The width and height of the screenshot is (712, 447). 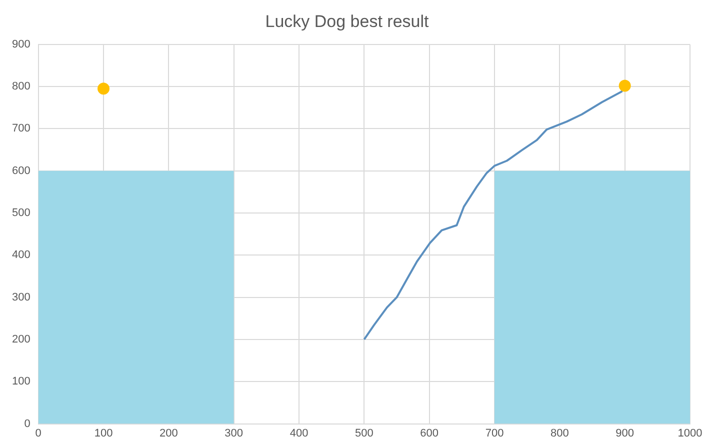 What do you see at coordinates (21, 213) in the screenshot?
I see `y-tick-label: 500` at bounding box center [21, 213].